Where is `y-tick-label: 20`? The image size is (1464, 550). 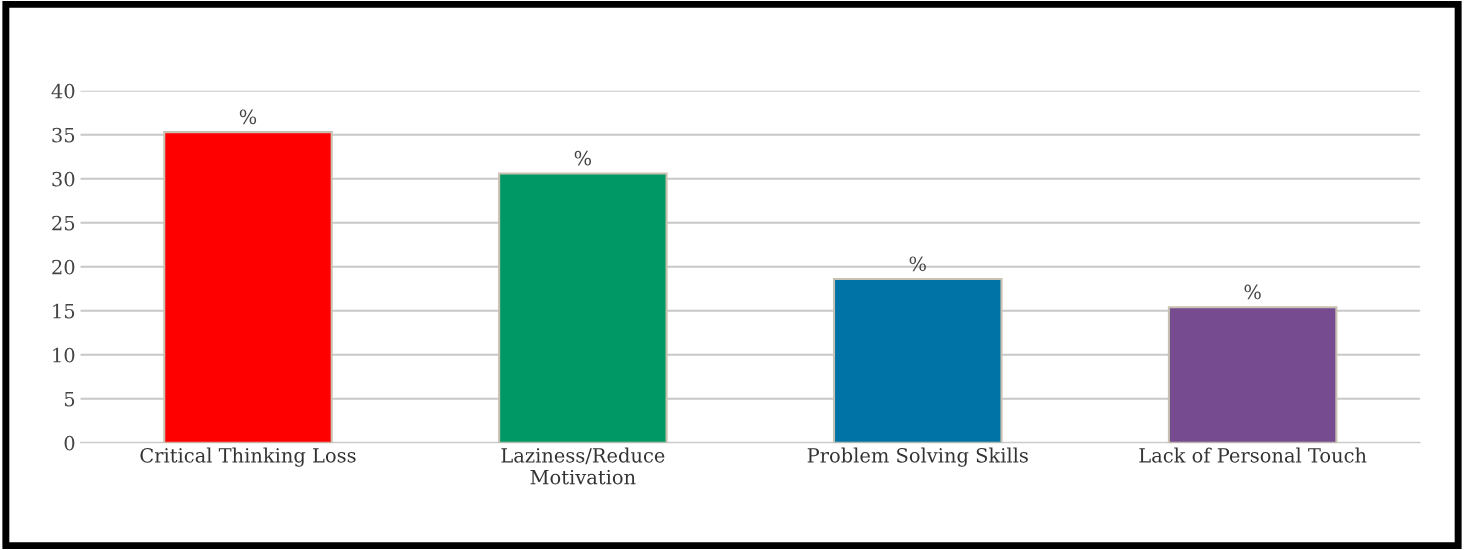
y-tick-label: 20 is located at coordinates (63, 267).